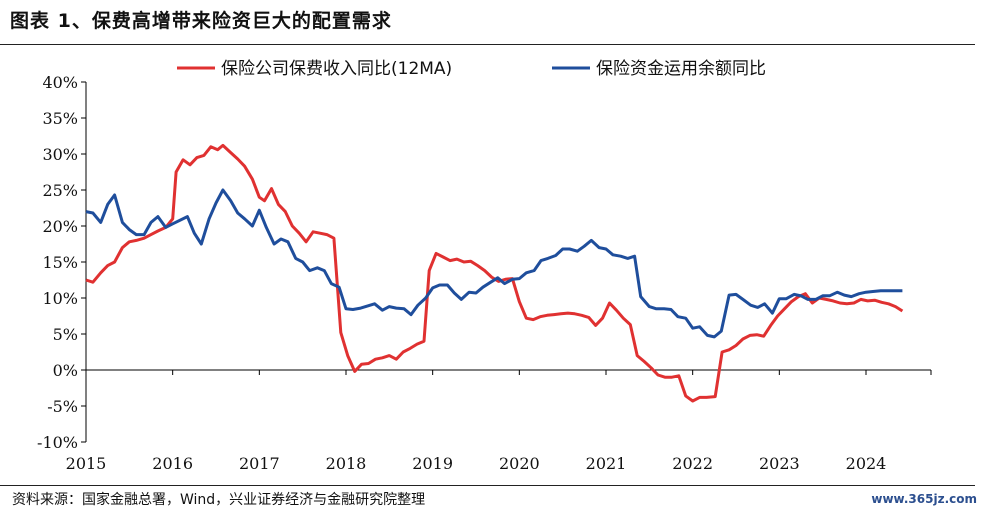 The image size is (985, 514). I want to click on watermark: www.365jz.com, so click(924, 499).